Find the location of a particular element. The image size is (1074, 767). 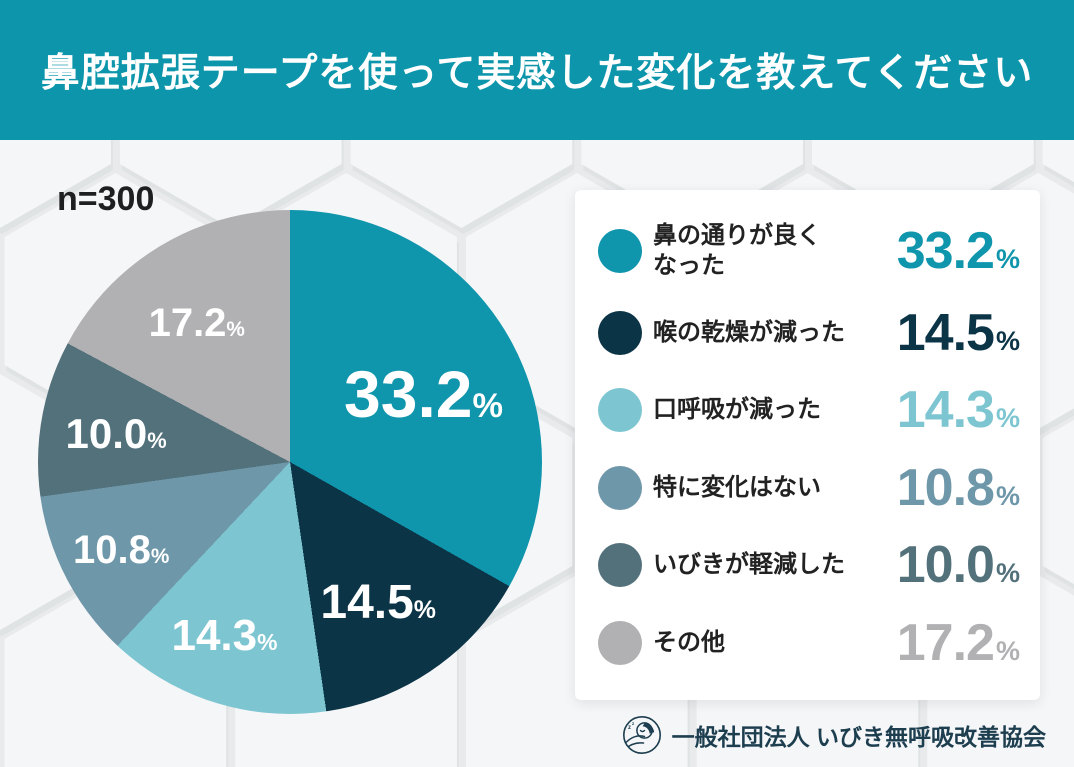

legend-item-label: その他 is located at coordinates (689, 642).